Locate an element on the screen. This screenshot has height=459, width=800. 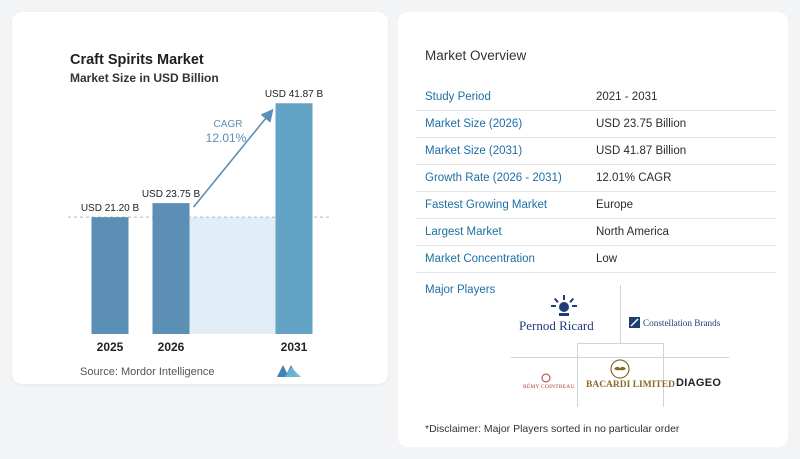
table-row: Market Size (2031) USD 41.87 Billion is located at coordinates (596, 151).